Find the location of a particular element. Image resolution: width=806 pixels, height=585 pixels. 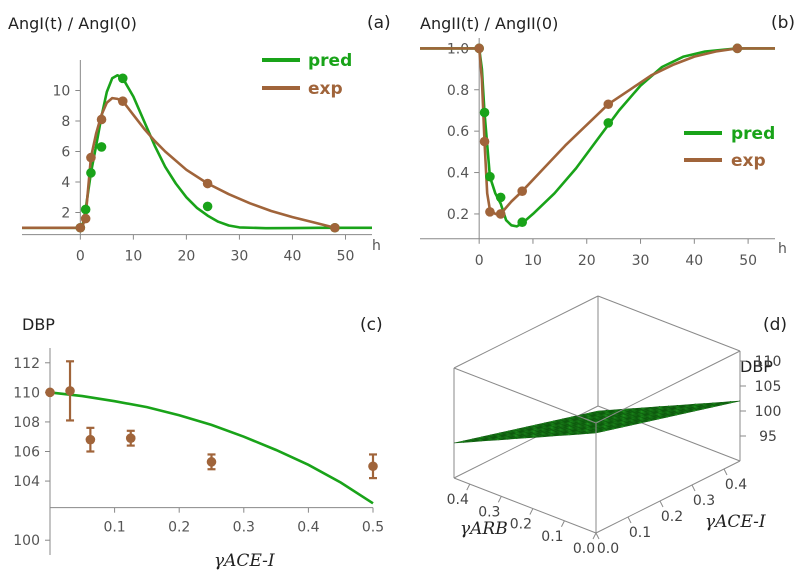

x-tick-label: 0.5 is located at coordinates (373, 528).